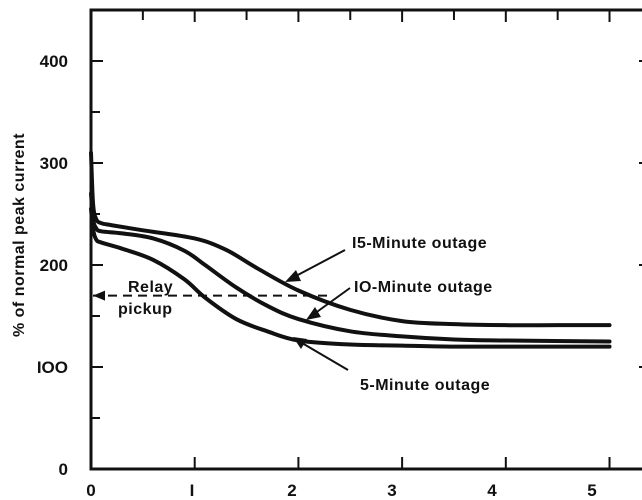 This screenshot has height=500, width=642. I want to click on label-15-minute-outage: I5-Minute outage, so click(419, 243).